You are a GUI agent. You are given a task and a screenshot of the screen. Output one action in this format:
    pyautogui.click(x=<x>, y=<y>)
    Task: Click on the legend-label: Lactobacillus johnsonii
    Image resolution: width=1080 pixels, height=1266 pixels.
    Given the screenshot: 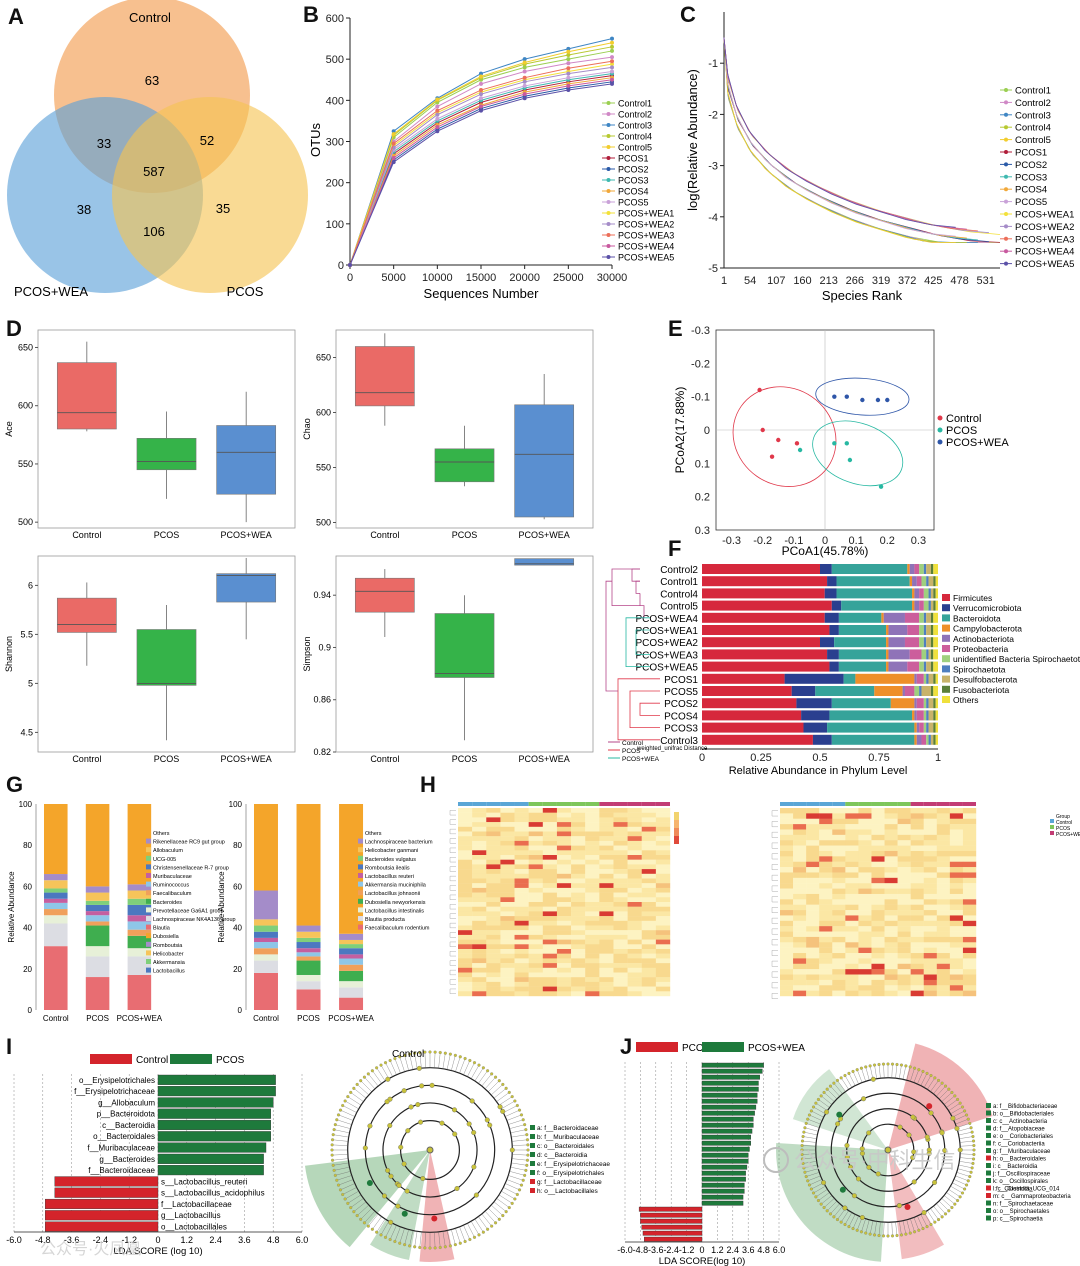 What is the action you would take?
    pyautogui.click(x=392, y=894)
    